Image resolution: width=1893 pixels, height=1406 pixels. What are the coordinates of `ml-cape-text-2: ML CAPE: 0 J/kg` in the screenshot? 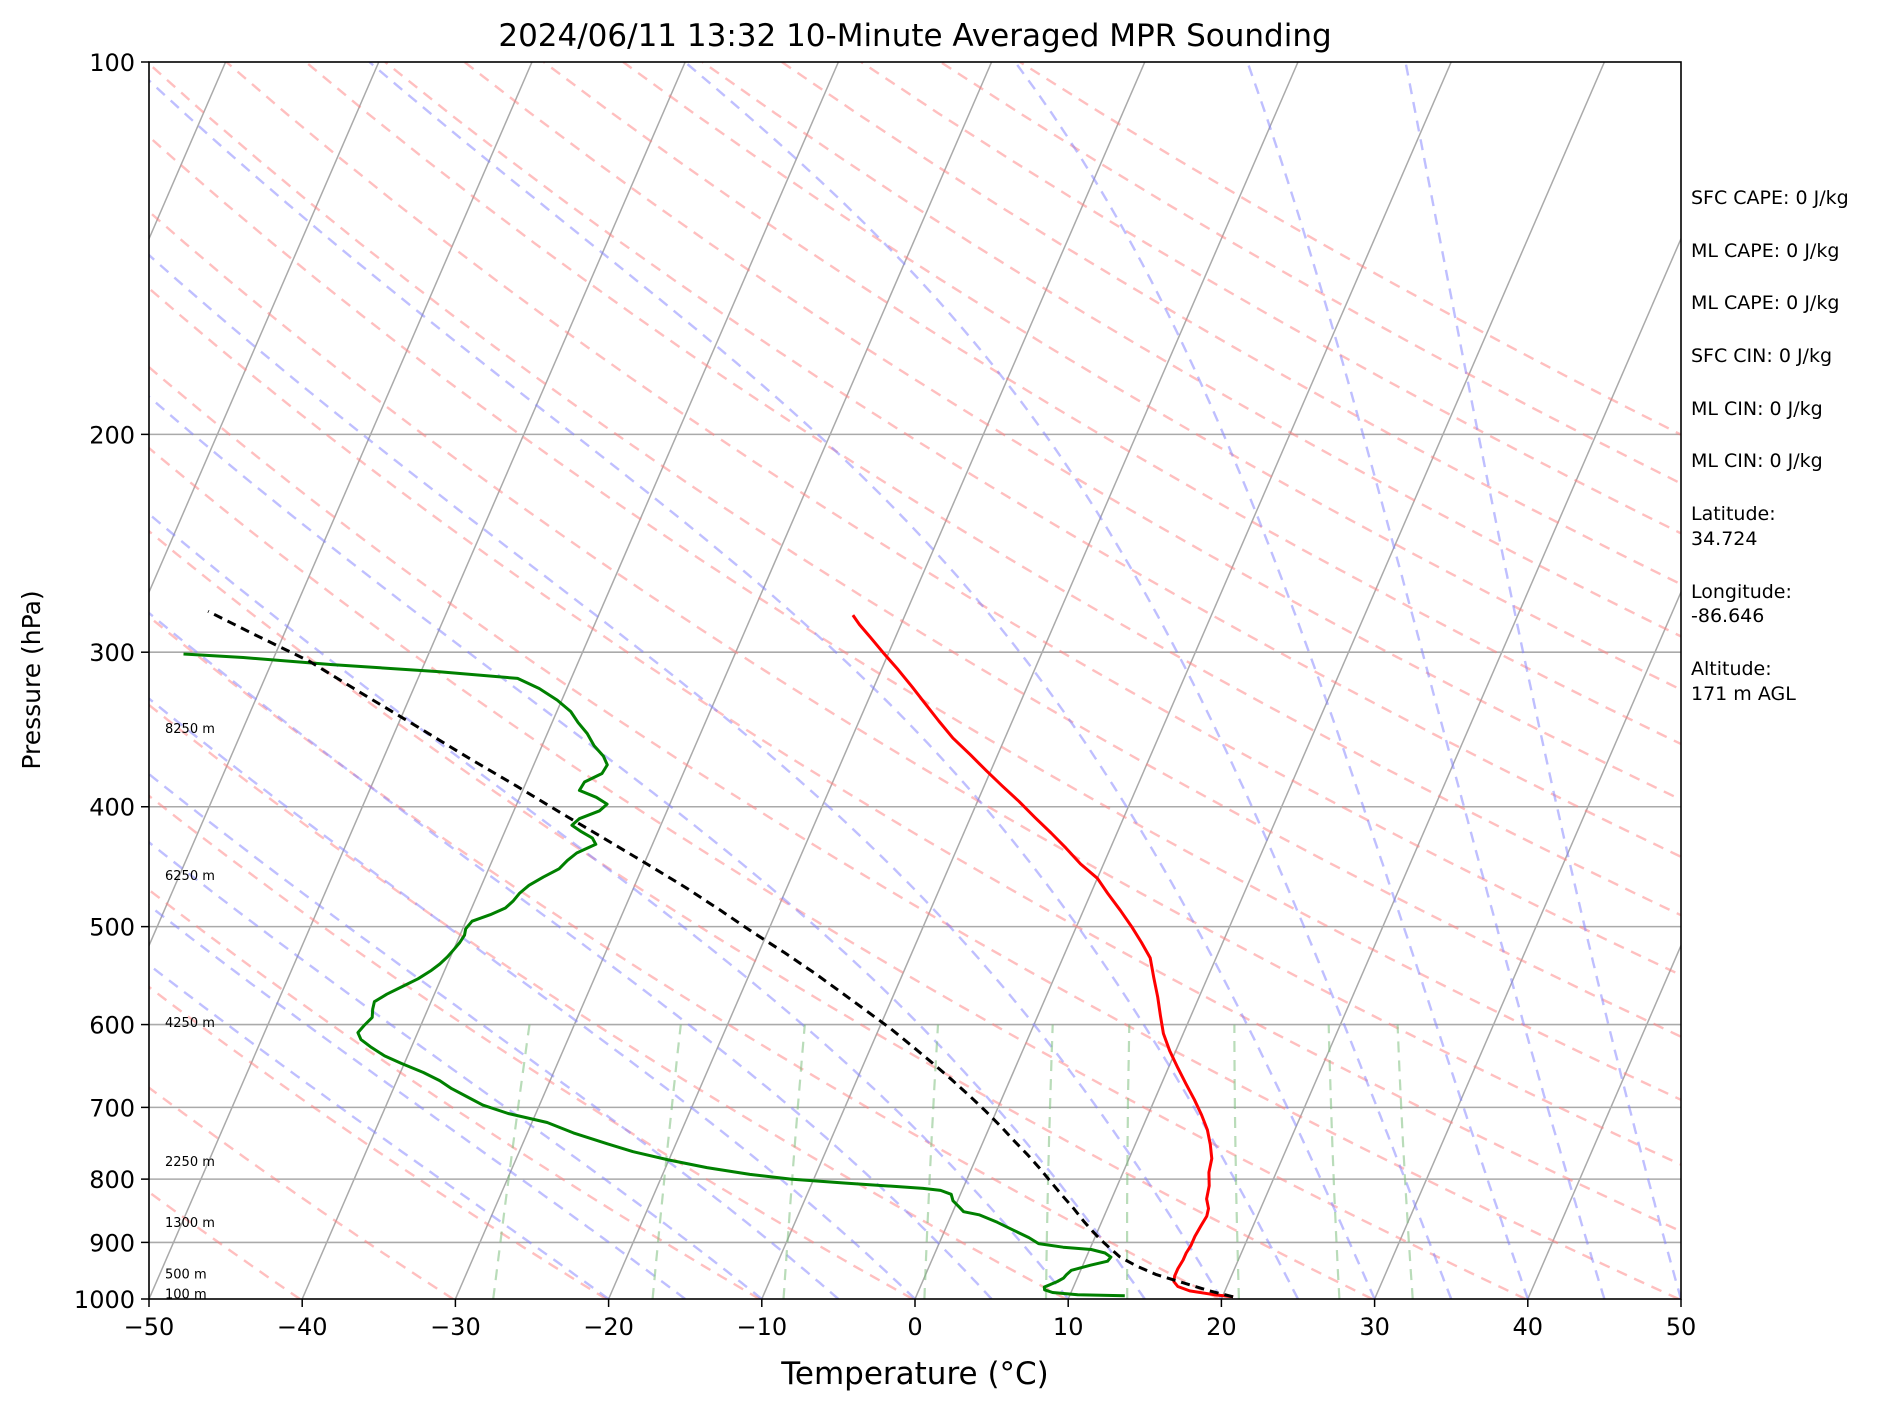 It's located at (1765, 303).